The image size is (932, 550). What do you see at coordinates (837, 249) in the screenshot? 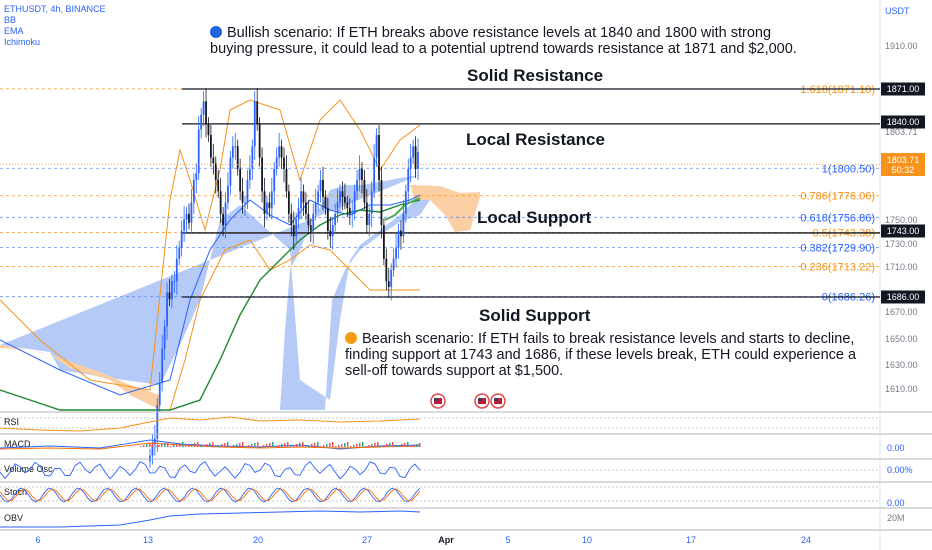
I see `fib-level-label: 0.382(1729.90)` at bounding box center [837, 249].